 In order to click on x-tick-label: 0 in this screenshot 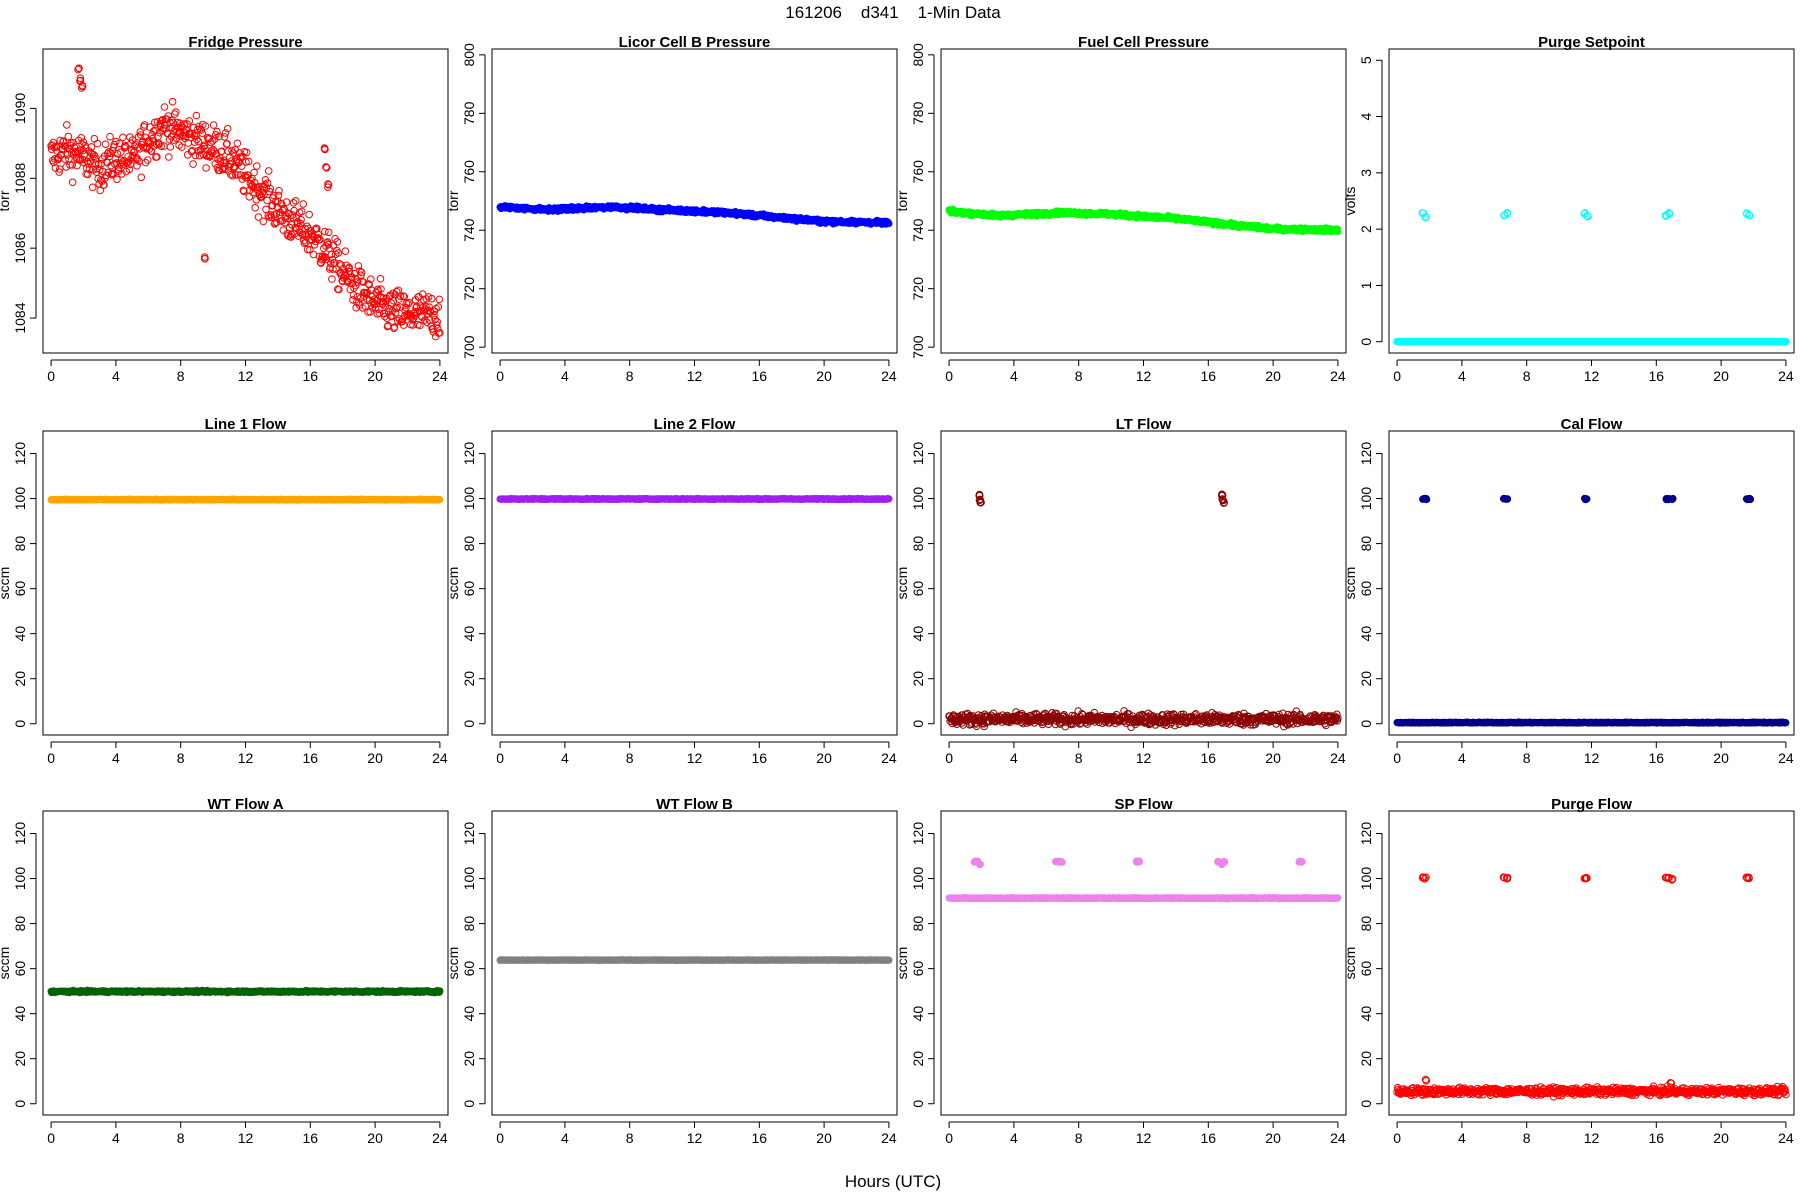, I will do `click(51, 758)`.